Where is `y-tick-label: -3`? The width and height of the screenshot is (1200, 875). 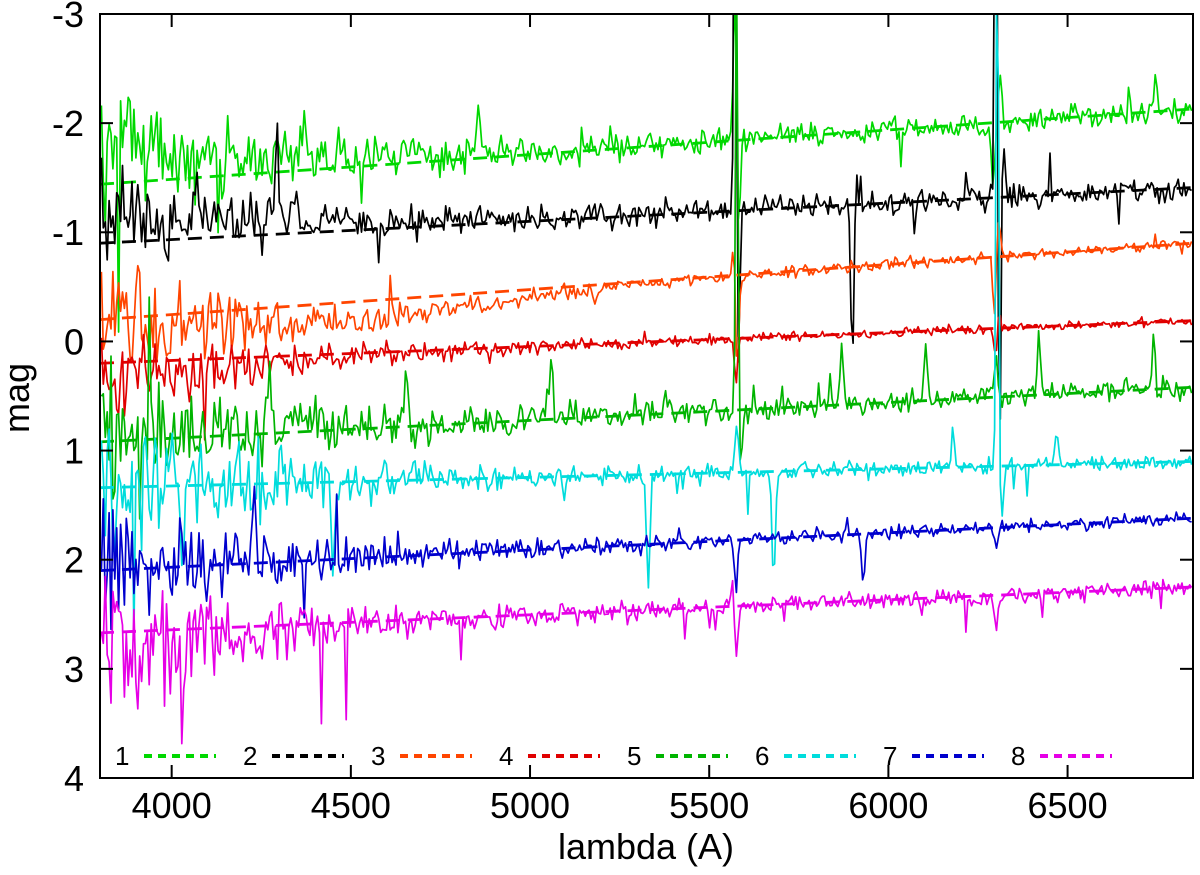 y-tick-label: -3 is located at coordinates (68, 17).